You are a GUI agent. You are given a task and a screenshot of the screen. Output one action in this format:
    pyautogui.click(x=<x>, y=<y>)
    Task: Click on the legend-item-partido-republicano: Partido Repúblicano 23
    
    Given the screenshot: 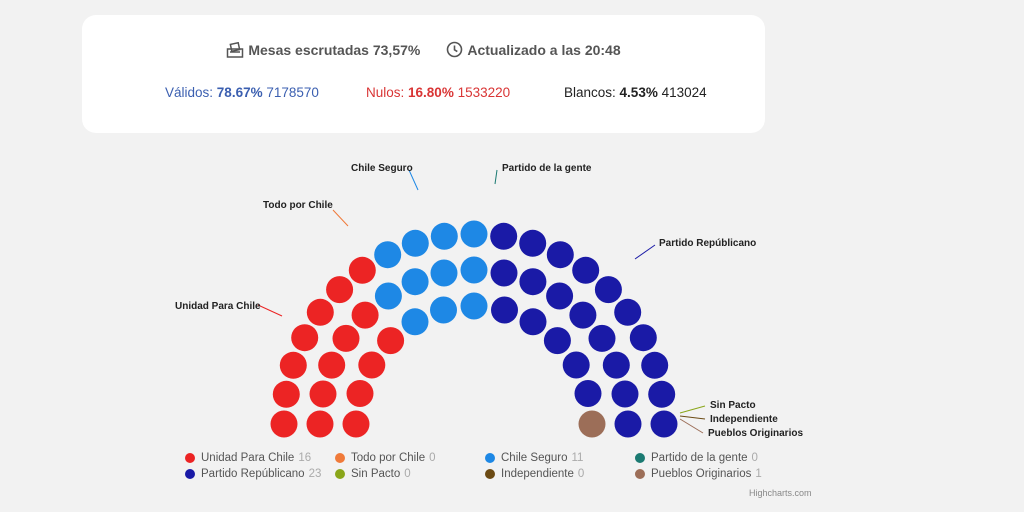 What is the action you would take?
    pyautogui.click(x=253, y=474)
    